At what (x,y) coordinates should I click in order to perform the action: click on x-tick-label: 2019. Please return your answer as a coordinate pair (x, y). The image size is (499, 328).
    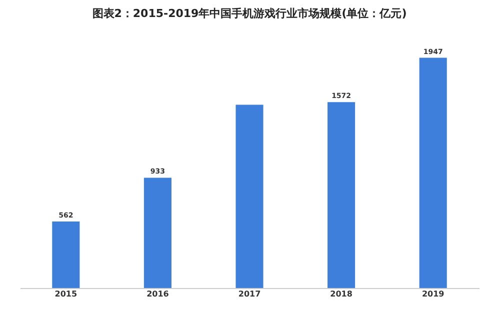
    Looking at the image, I should click on (433, 294).